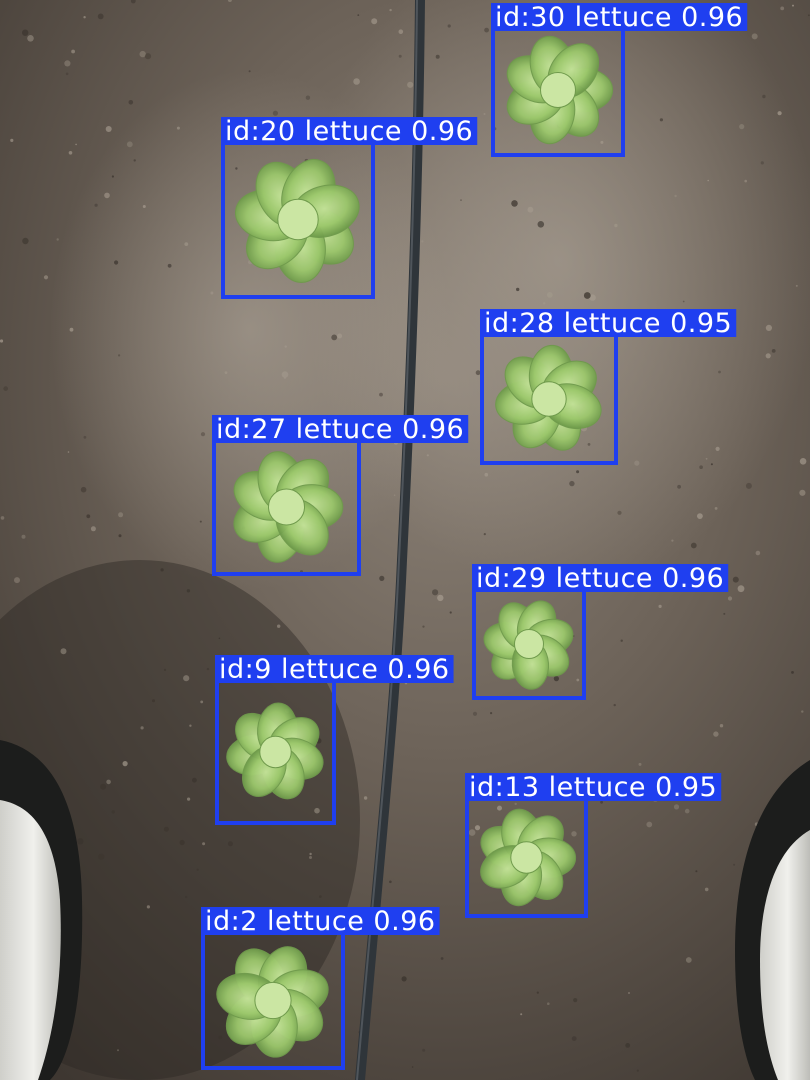 The width and height of the screenshot is (810, 1080). What do you see at coordinates (772, 920) in the screenshot?
I see `tire-right` at bounding box center [772, 920].